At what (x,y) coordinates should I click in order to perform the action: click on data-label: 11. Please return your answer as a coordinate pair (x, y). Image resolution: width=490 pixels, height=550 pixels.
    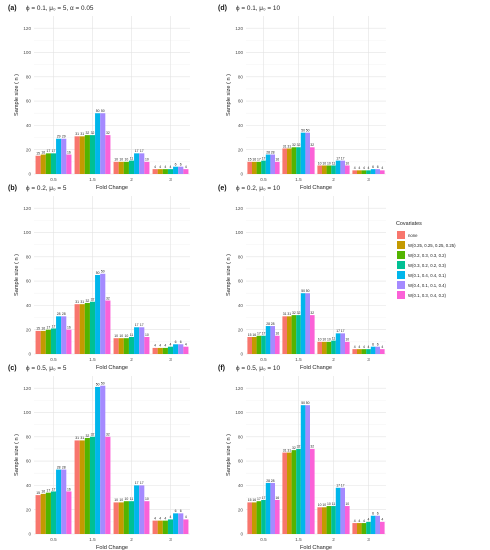
    Looking at the image, I should click on (132, 499).